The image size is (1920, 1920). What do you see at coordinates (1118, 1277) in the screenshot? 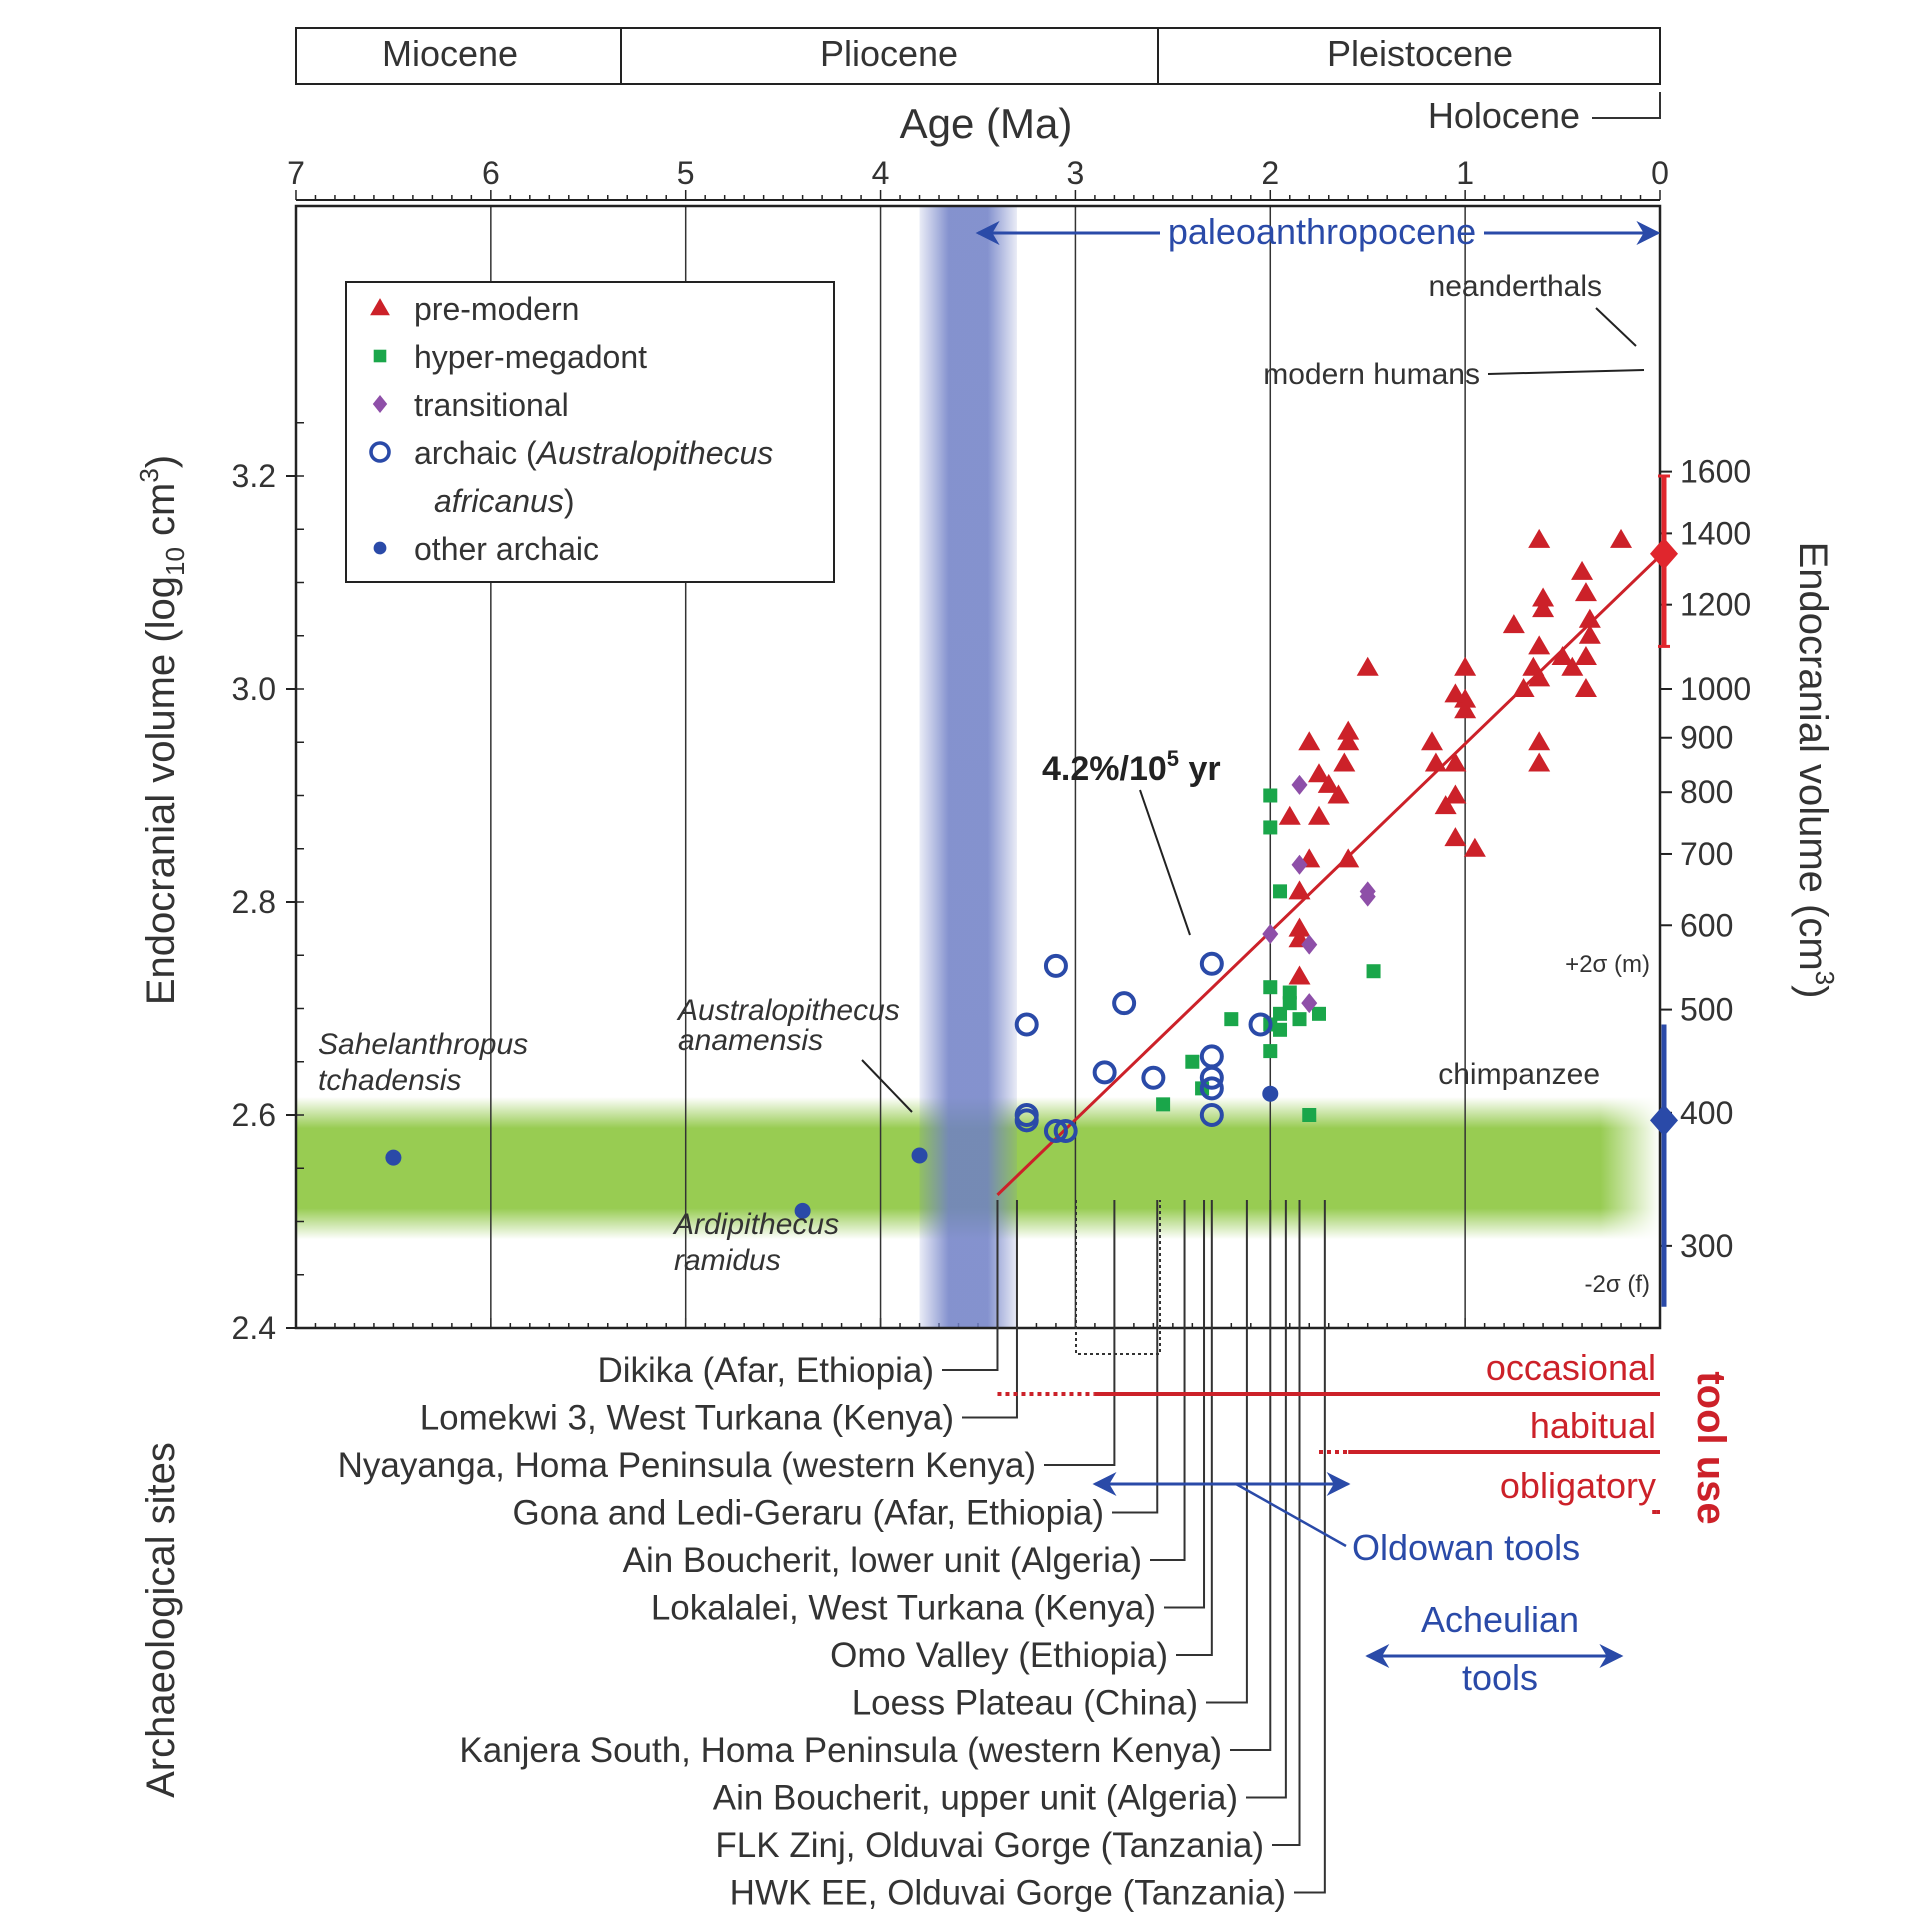
I see `nyayanga-dotted-box` at bounding box center [1118, 1277].